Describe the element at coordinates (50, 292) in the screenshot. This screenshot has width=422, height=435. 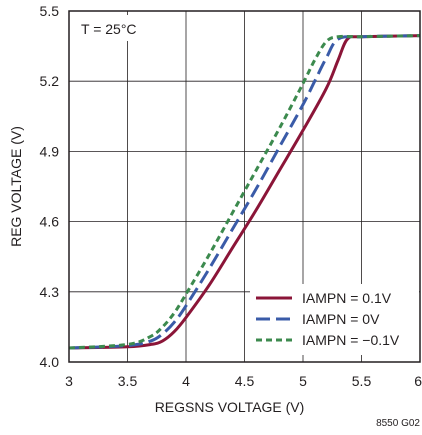
I see `y-tick-label: 4.3` at that location.